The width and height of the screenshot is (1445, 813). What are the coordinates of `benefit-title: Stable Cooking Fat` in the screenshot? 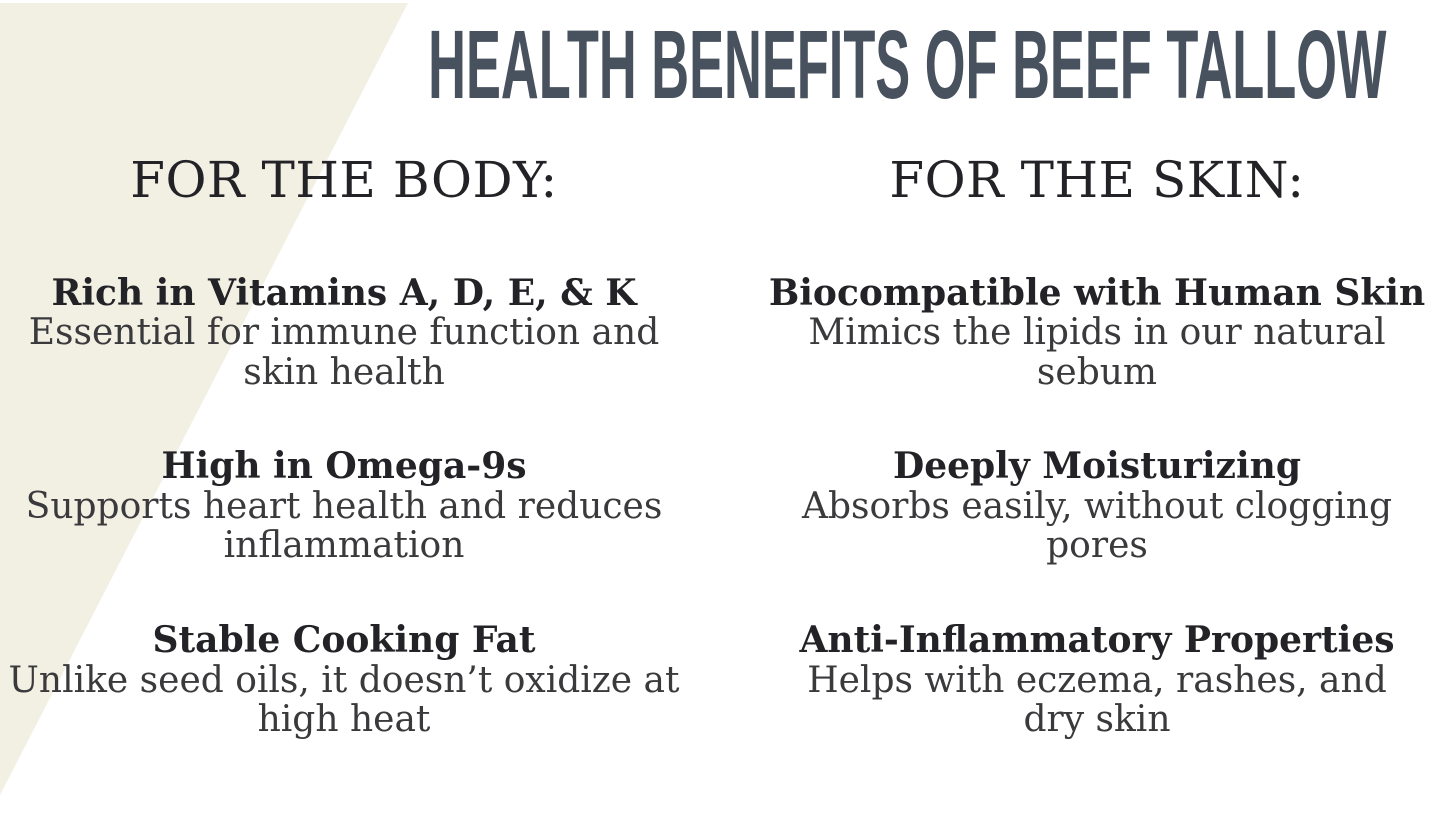 It's located at (344, 640).